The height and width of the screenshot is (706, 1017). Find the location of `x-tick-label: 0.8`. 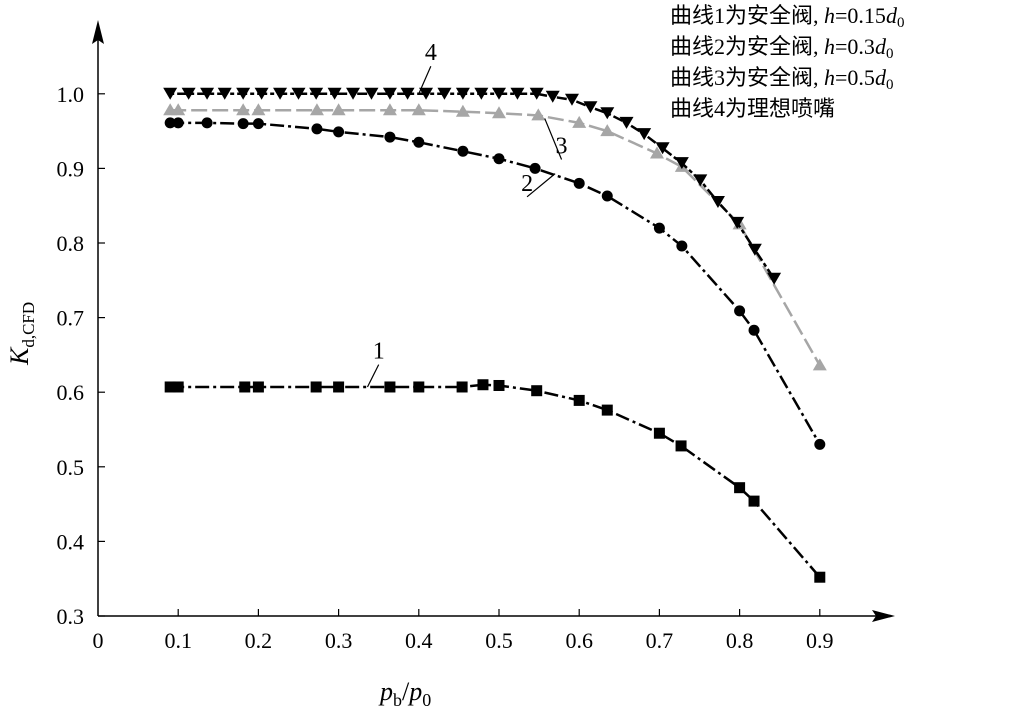

x-tick-label: 0.8 is located at coordinates (740, 640).